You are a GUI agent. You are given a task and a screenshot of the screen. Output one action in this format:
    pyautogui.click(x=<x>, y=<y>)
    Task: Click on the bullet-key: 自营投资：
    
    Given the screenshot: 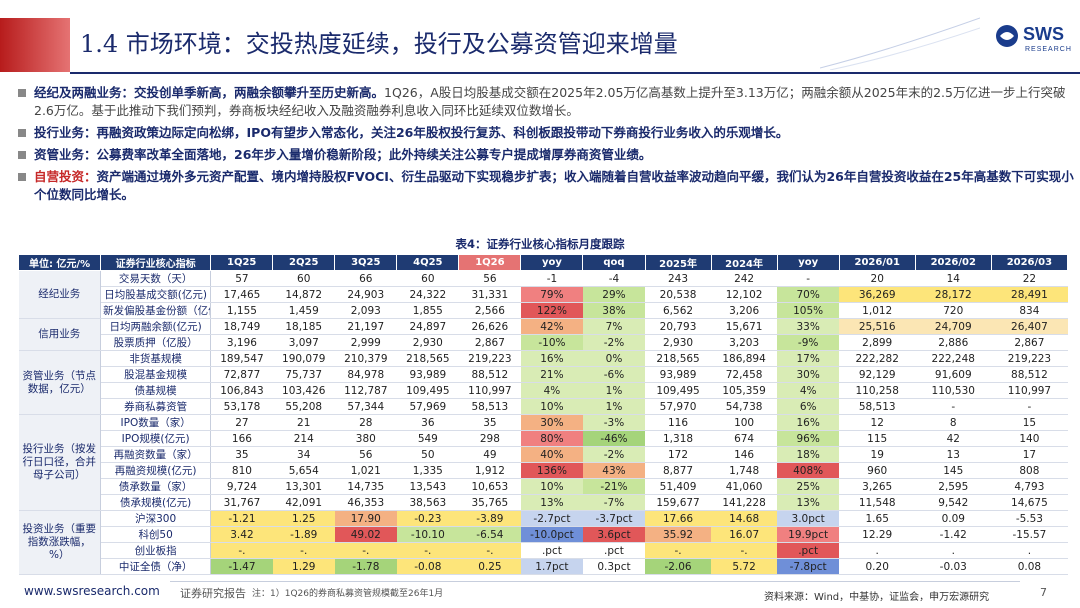 What is the action you would take?
    pyautogui.click(x=65, y=176)
    